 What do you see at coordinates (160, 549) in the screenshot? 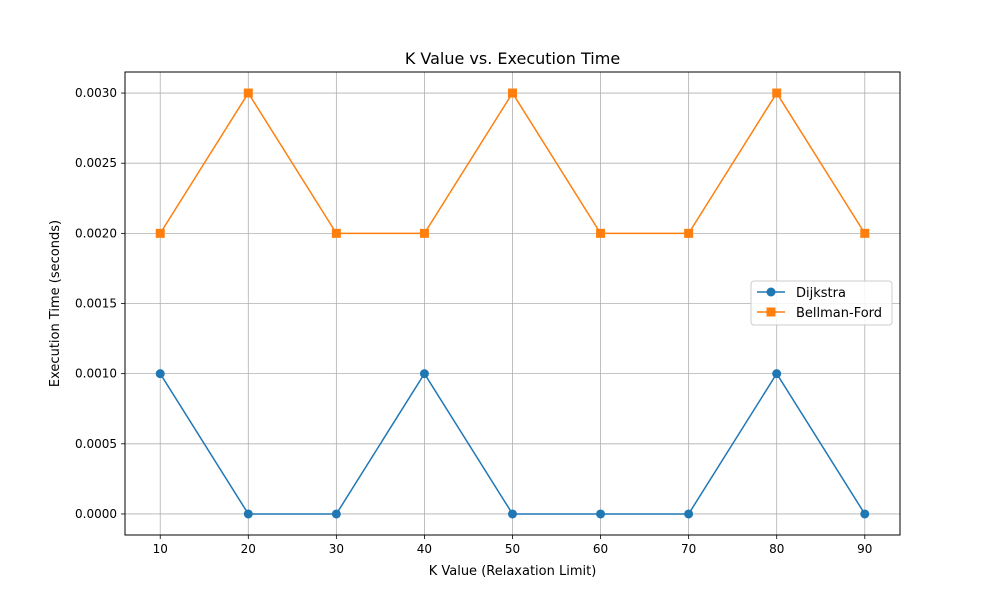
I see `x-tick-label: 10` at bounding box center [160, 549].